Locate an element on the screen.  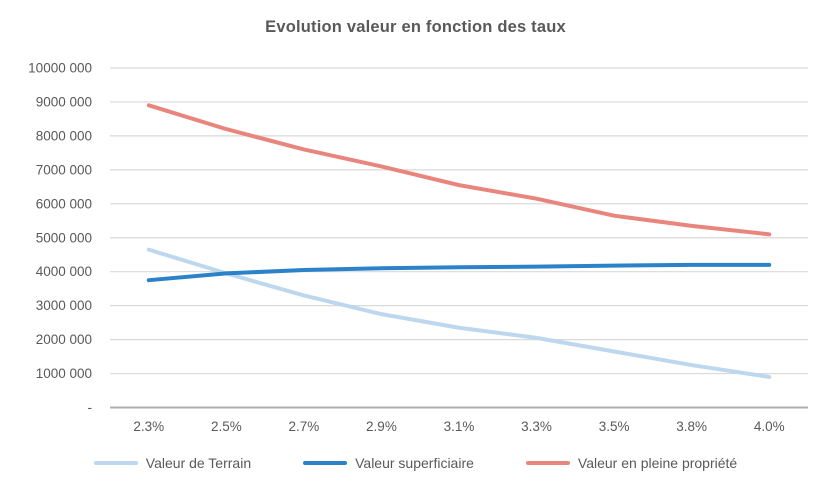
y-tick-label: 6000 000 is located at coordinates (64, 203).